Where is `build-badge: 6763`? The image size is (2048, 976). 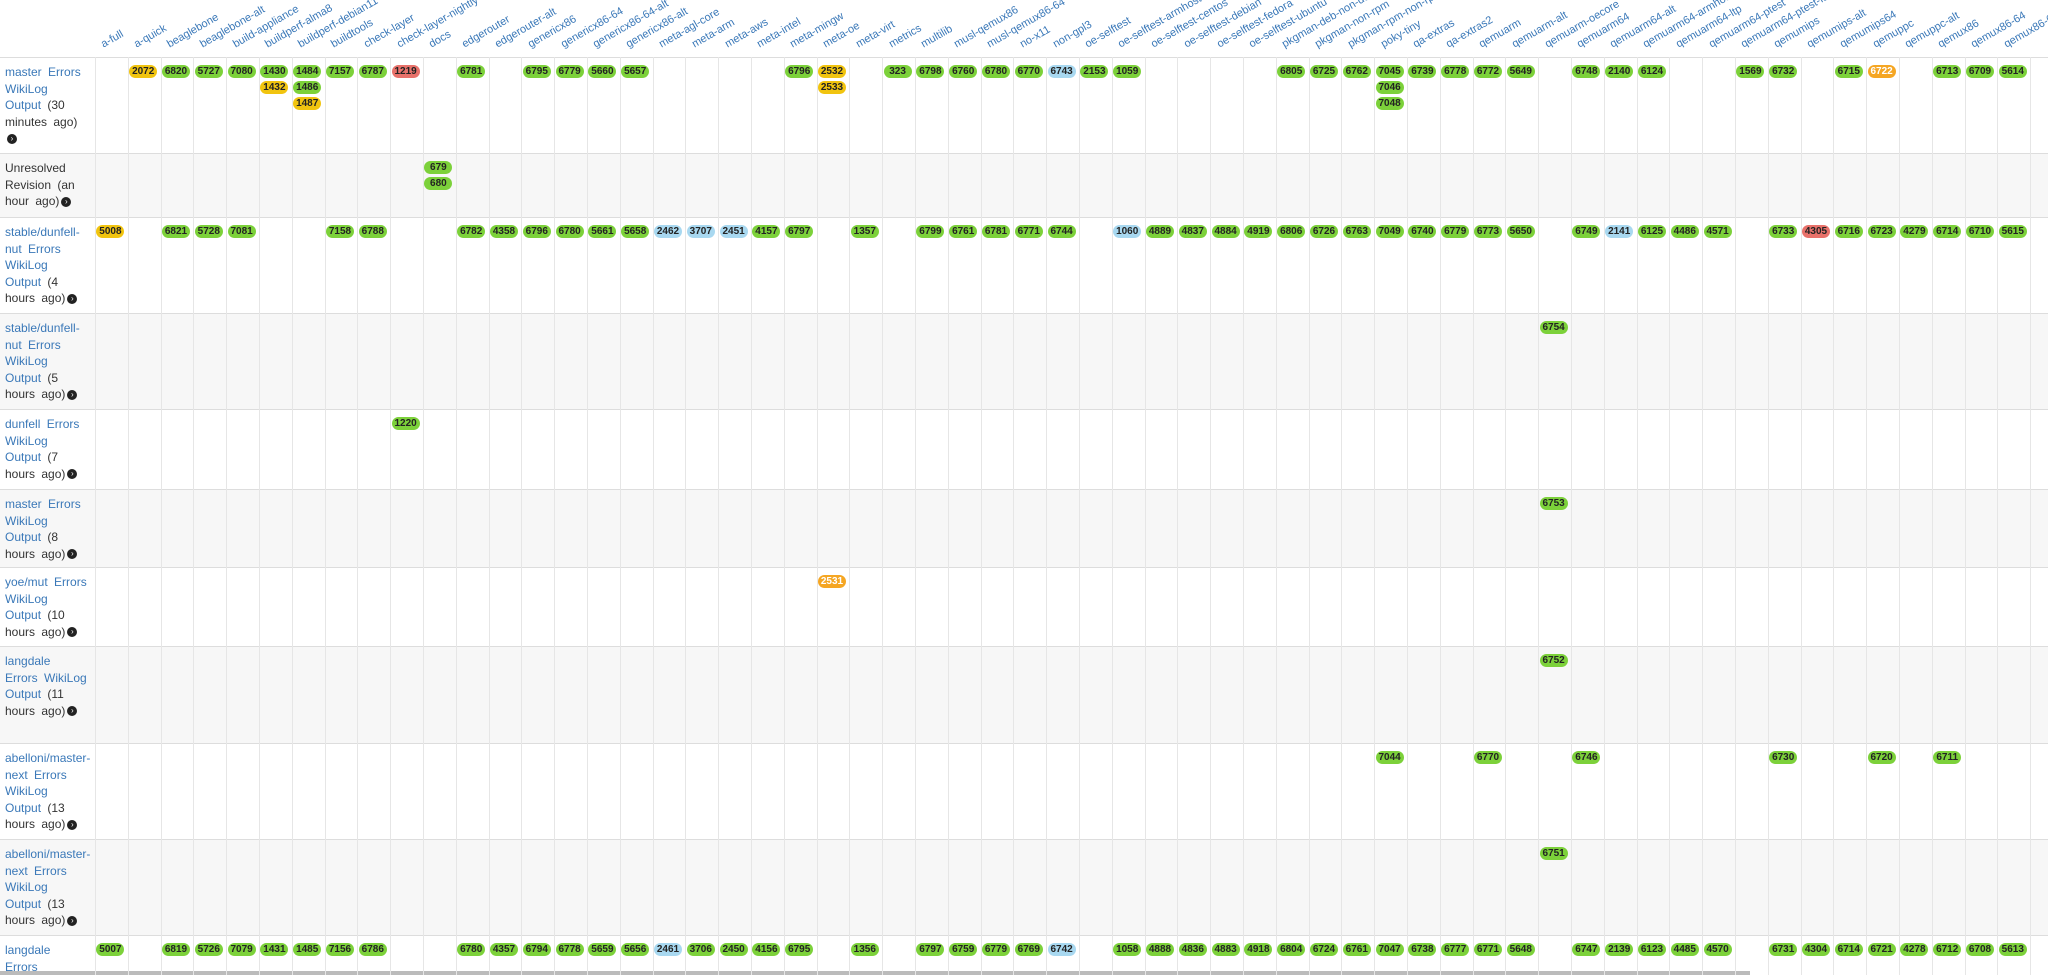 build-badge: 6763 is located at coordinates (1356, 231).